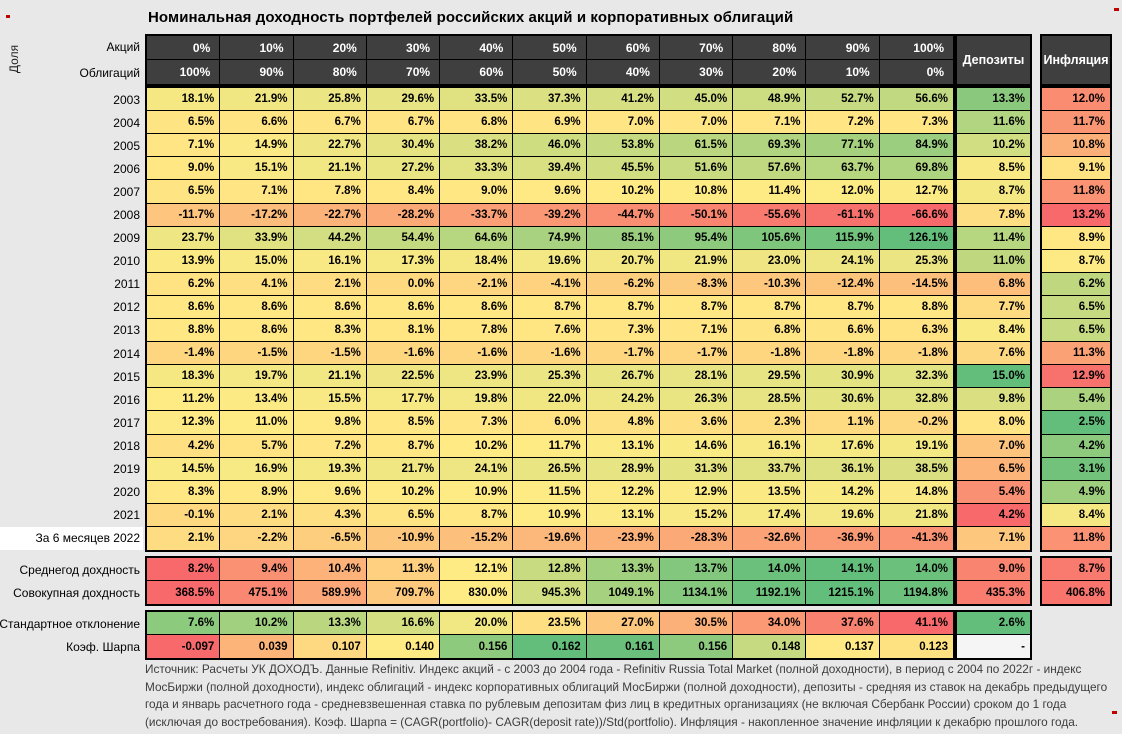  I want to click on summary-cell: 475.1%, so click(257, 592).